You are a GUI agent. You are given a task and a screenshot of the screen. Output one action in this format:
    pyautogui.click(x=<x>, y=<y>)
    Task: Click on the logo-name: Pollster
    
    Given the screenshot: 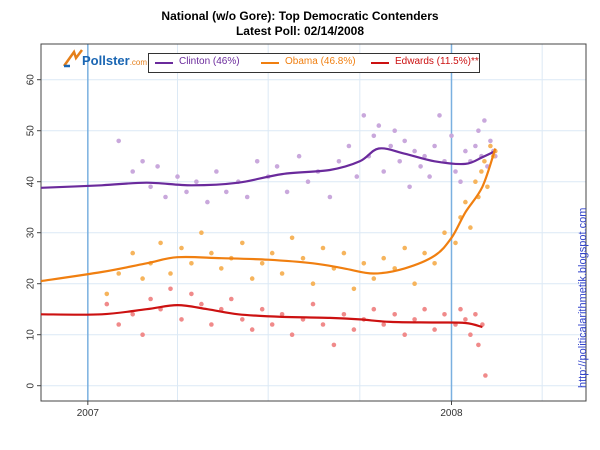 What is the action you would take?
    pyautogui.click(x=106, y=60)
    